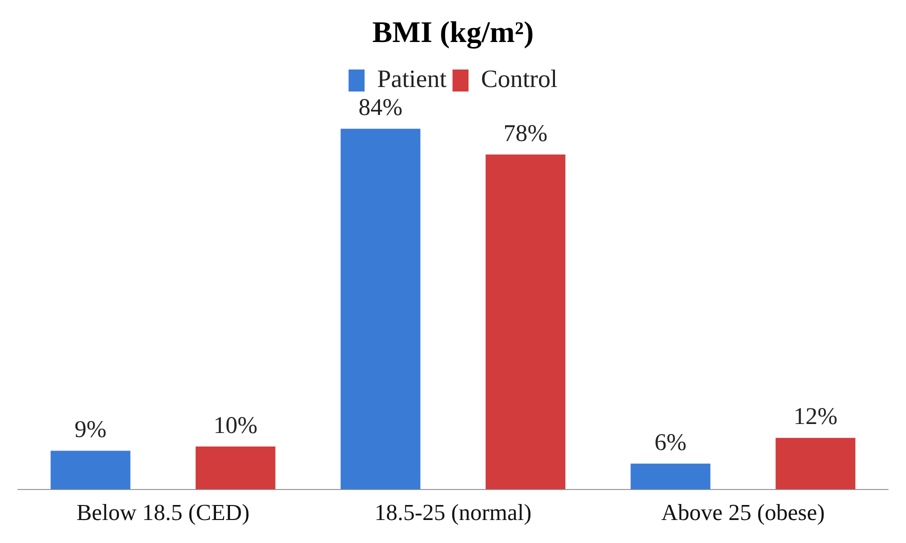 Image resolution: width=906 pixels, height=543 pixels. I want to click on x-tick-label: Below 18.5 (CED), so click(163, 513).